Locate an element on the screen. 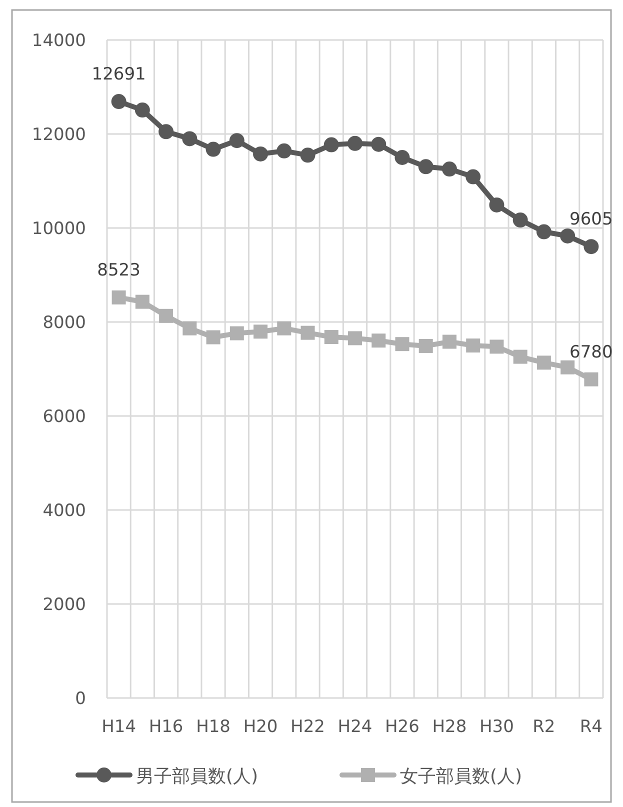 Image resolution: width=623 pixels, height=807 pixels. data-label: 8523 is located at coordinates (118, 270).